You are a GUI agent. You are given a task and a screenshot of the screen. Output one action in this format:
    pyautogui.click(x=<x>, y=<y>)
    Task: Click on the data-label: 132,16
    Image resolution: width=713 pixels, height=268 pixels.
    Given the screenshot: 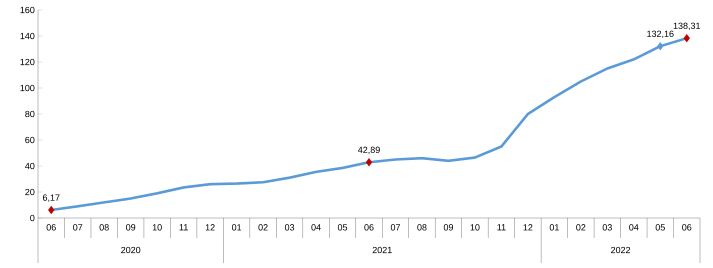 What is the action you would take?
    pyautogui.click(x=660, y=34)
    